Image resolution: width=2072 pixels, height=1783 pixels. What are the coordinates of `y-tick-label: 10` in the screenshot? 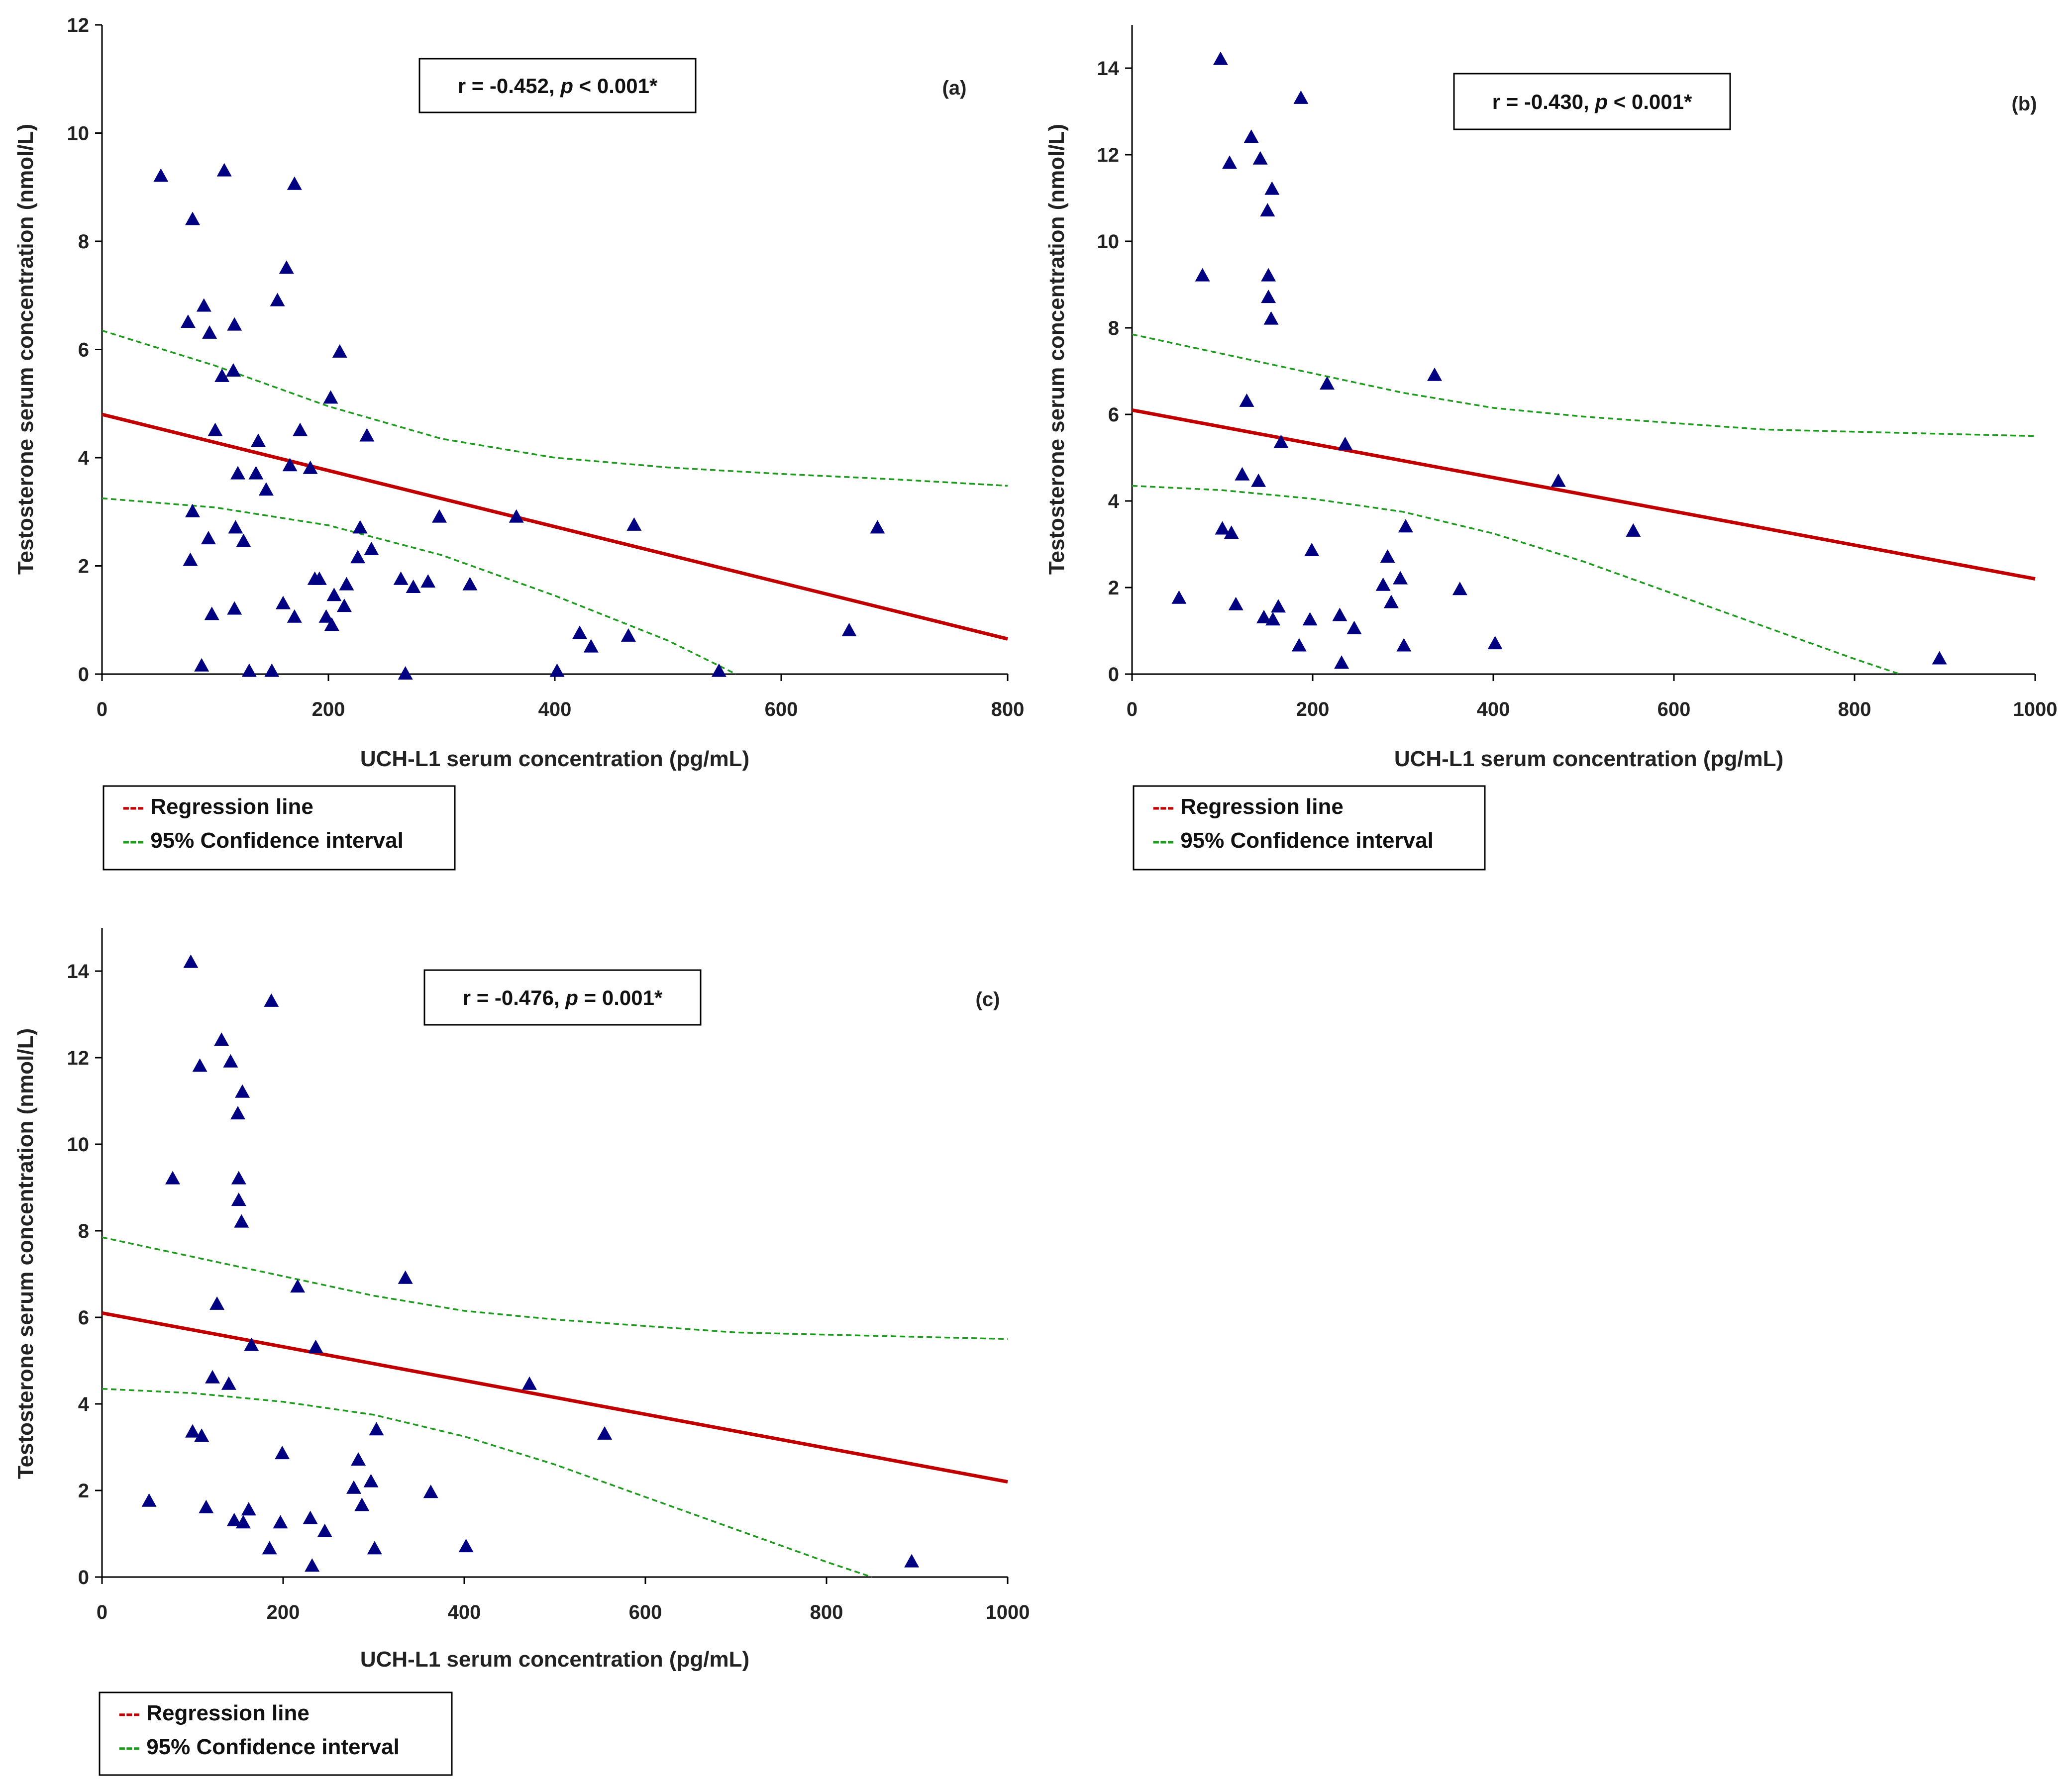 It's located at (78, 134).